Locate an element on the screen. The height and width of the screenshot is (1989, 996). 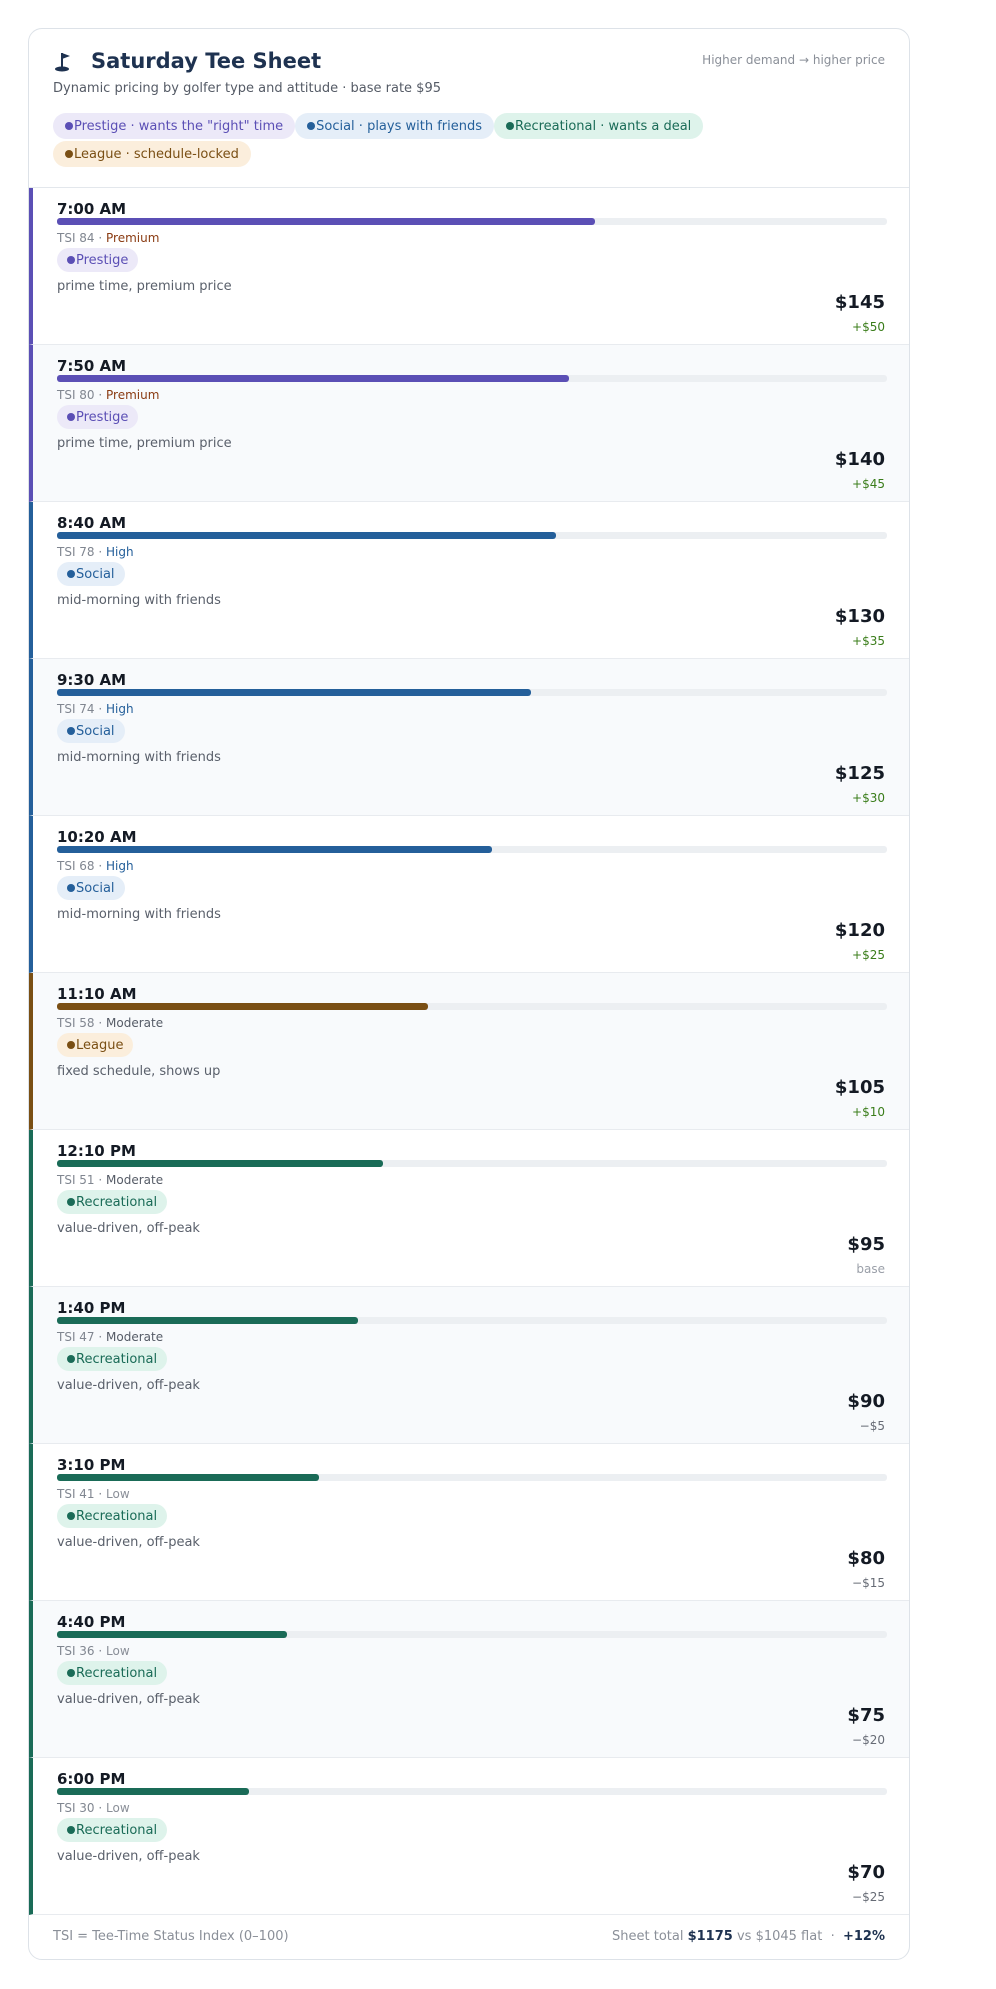
title: Saturday Tee Sheet is located at coordinates (206, 61).